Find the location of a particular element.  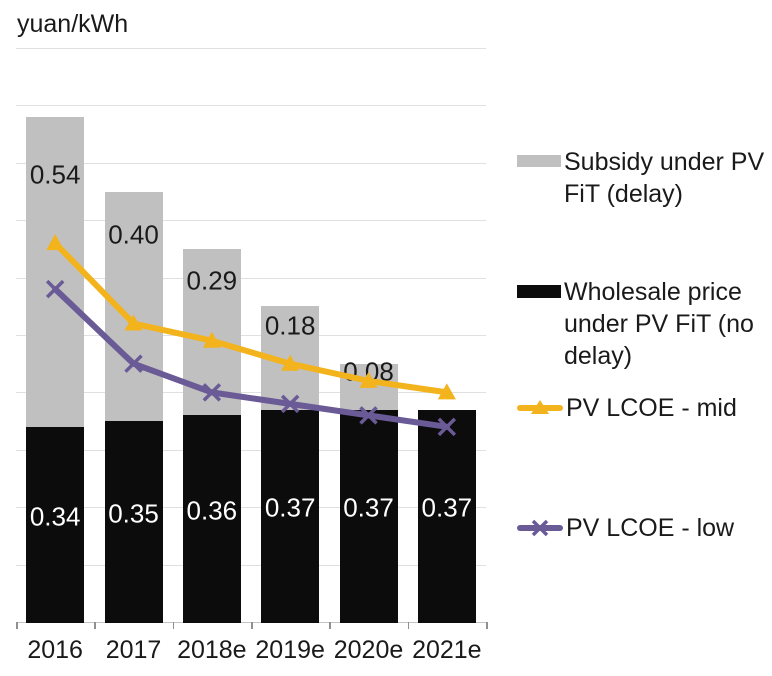

wholesale-value-label: 0.36 is located at coordinates (212, 510).